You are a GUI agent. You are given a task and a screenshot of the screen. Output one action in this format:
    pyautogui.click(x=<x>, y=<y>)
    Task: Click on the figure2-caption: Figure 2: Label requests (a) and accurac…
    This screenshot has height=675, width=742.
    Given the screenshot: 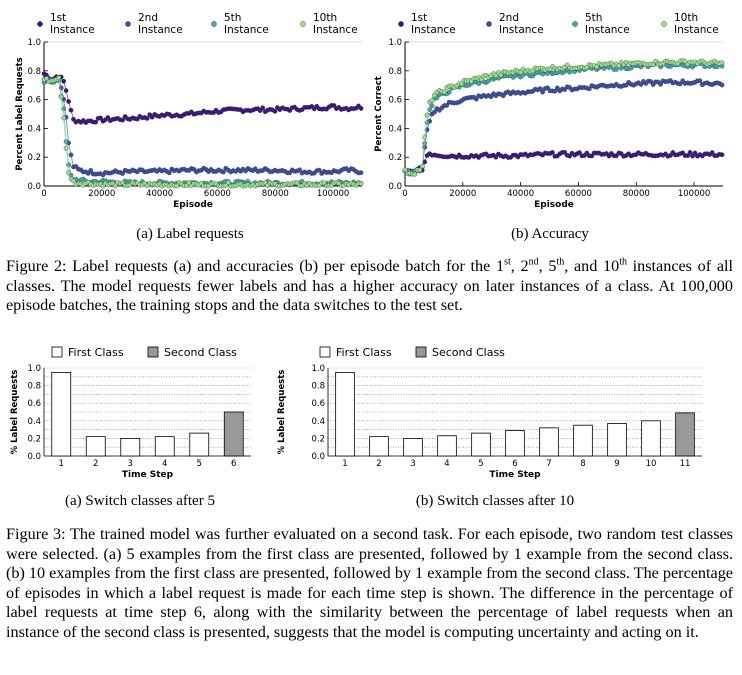 What is the action you would take?
    pyautogui.click(x=369, y=286)
    